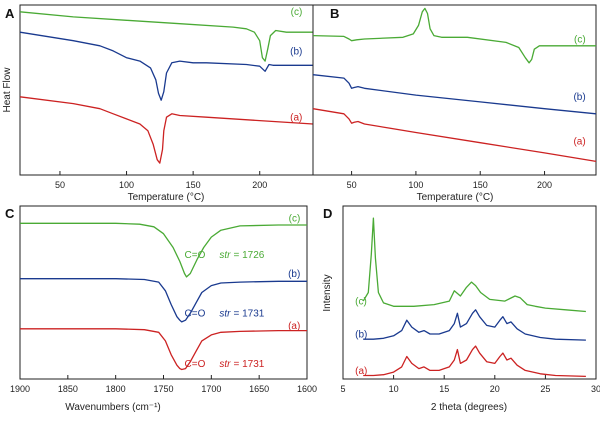 This screenshot has width=600, height=424. Describe the element at coordinates (307, 389) in the screenshot. I see `x-tick-label: 1600` at that location.